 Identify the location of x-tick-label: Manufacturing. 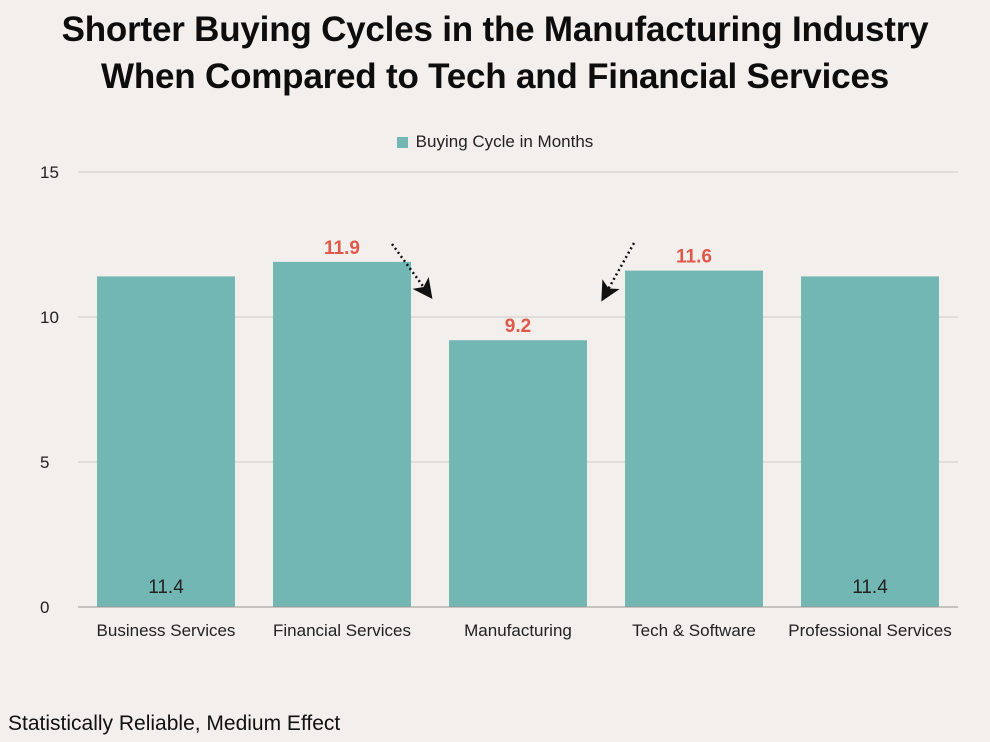
(518, 630).